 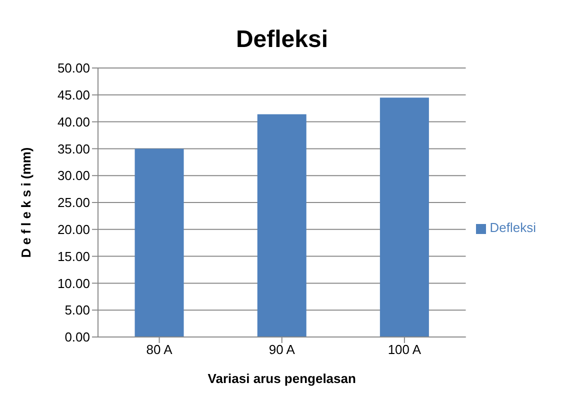 I want to click on x-tick-label: 90 A, so click(x=282, y=350).